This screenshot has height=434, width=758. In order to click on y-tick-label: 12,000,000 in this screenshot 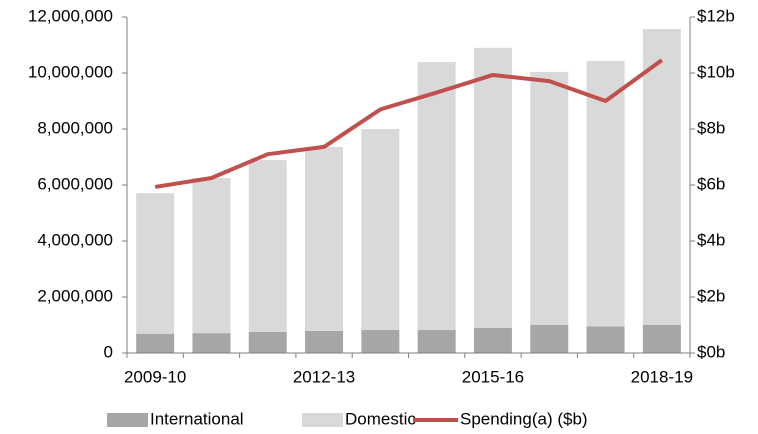, I will do `click(70, 15)`.